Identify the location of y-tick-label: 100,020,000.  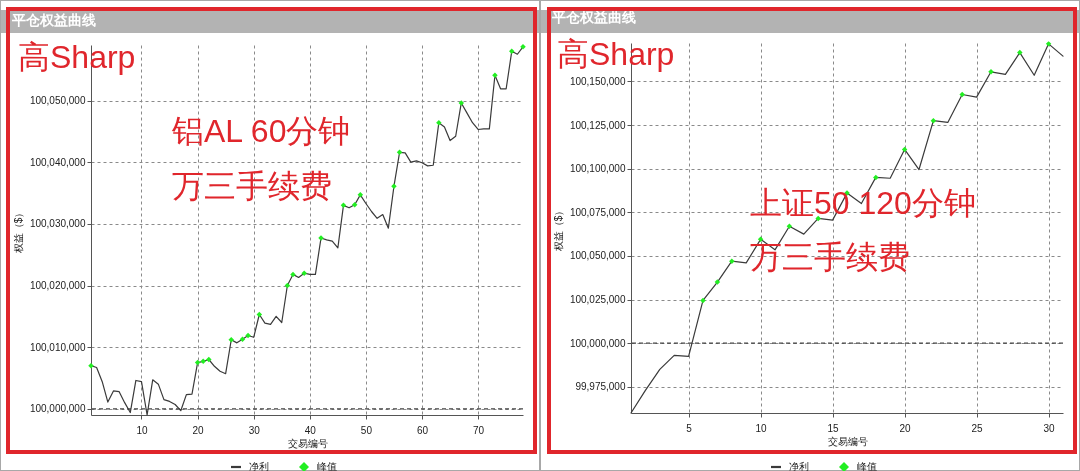
(57, 285).